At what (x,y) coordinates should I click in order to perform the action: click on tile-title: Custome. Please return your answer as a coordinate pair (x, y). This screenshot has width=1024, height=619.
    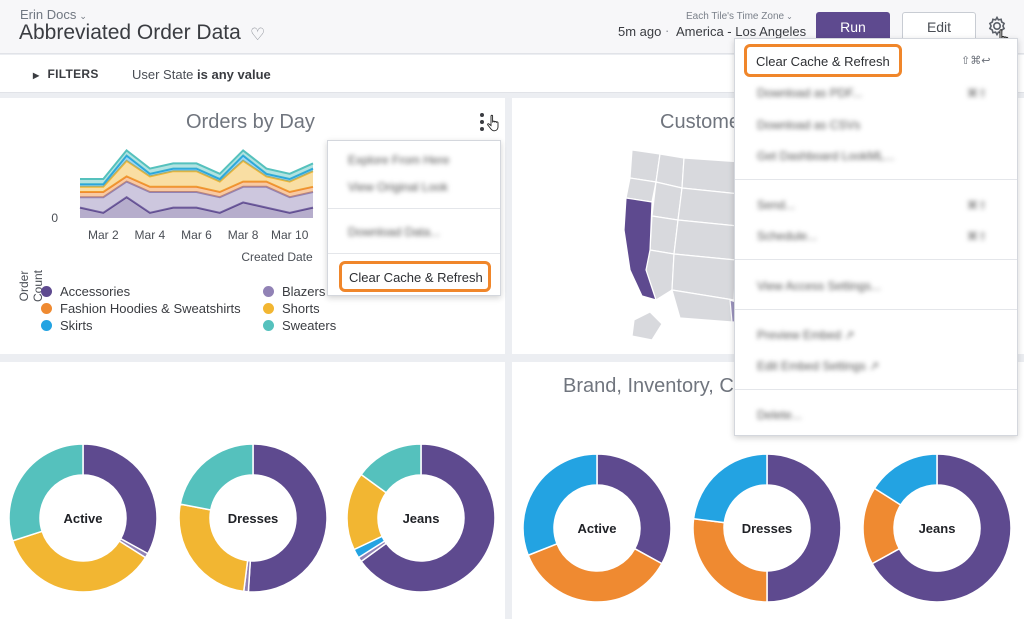
    Looking at the image, I should click on (700, 122).